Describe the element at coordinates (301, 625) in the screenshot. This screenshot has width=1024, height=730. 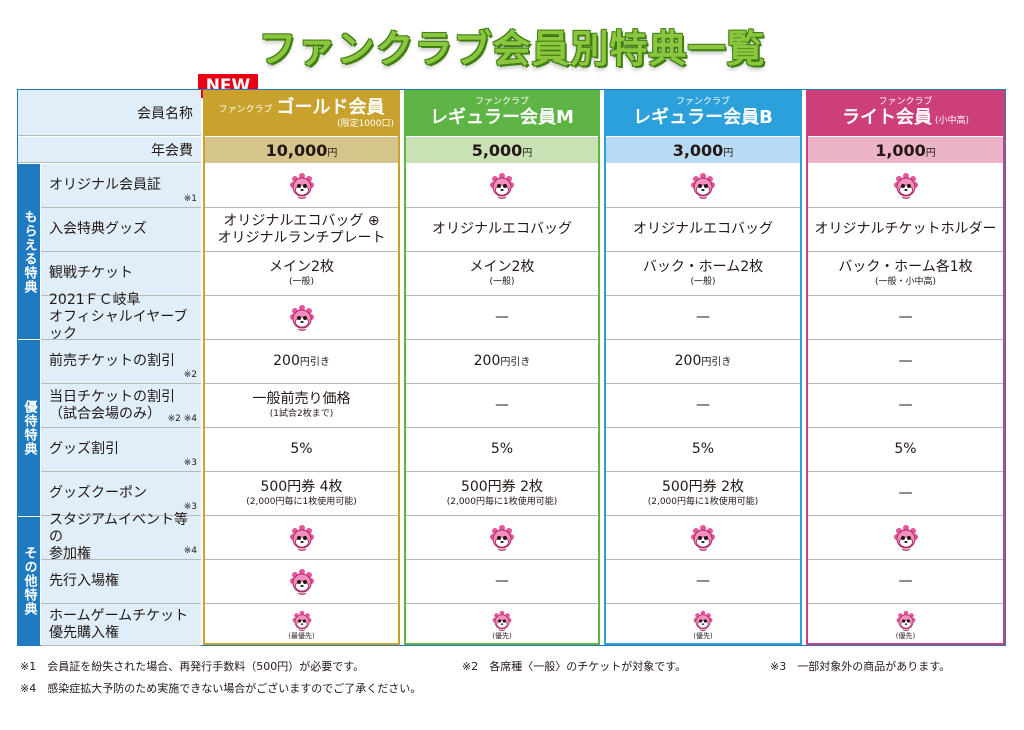
I see `benefit-cell: (最優先)` at that location.